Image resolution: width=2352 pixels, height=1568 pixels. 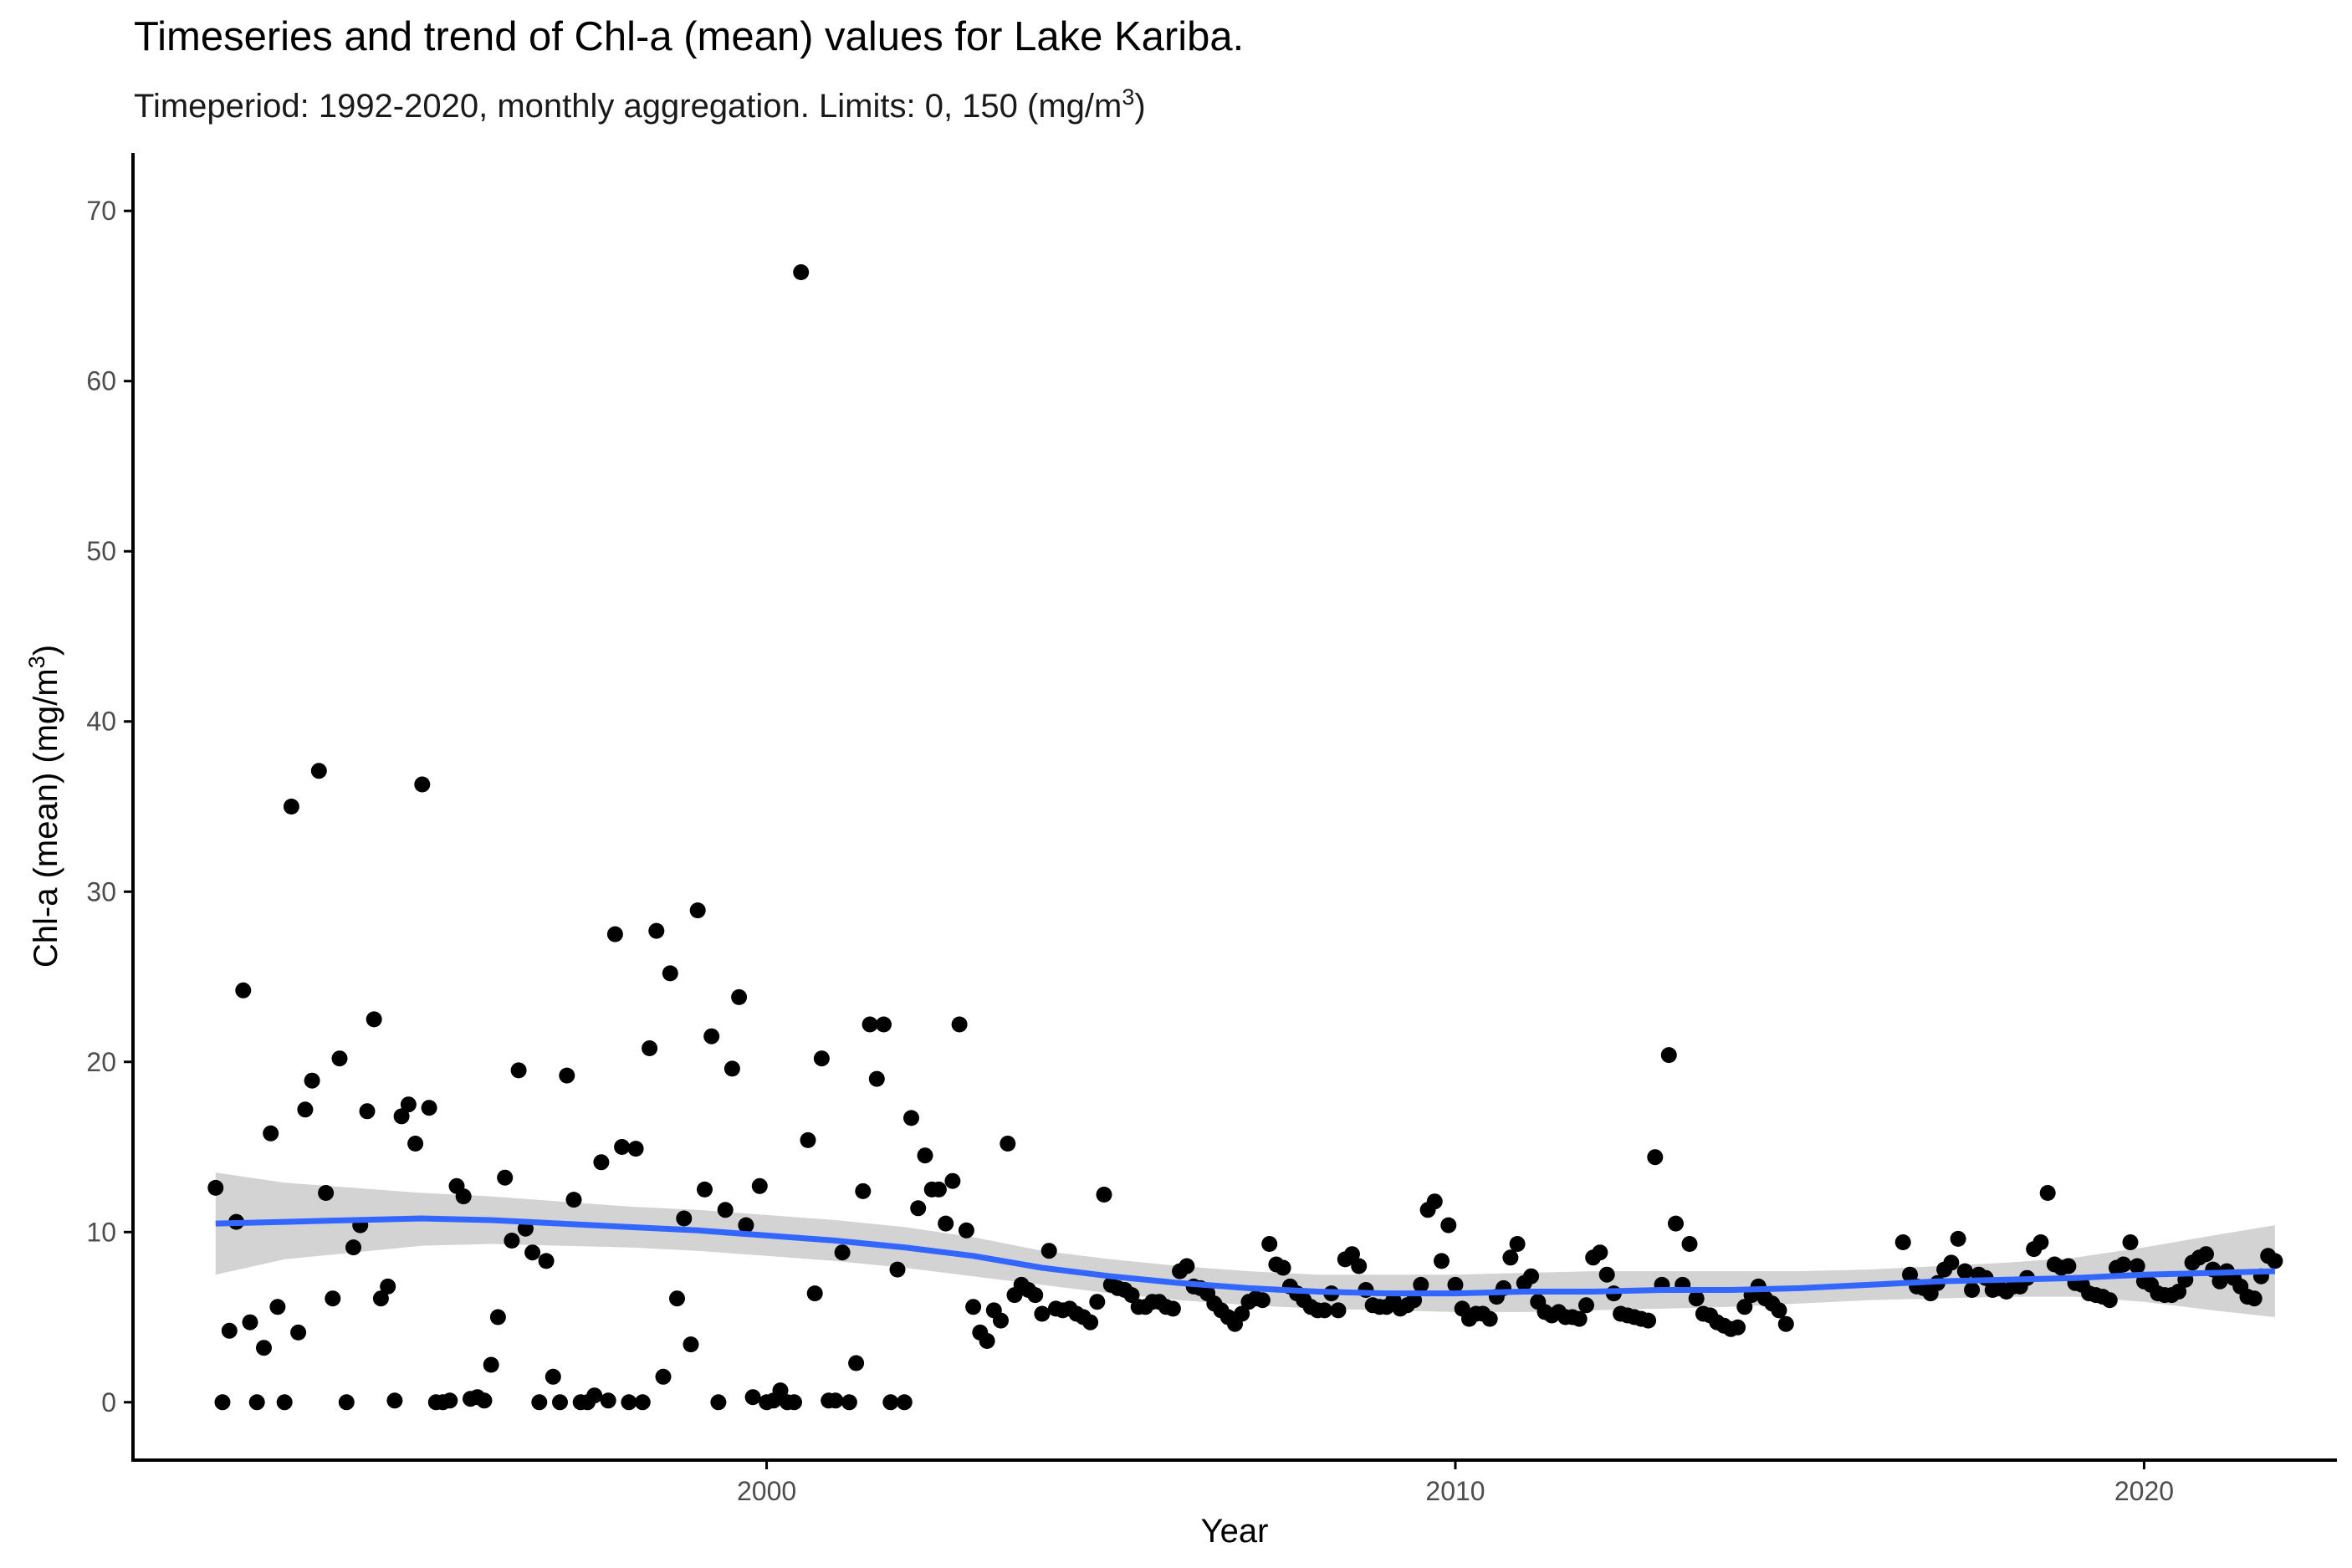 What do you see at coordinates (101, 211) in the screenshot?
I see `y-tick-label: 70` at bounding box center [101, 211].